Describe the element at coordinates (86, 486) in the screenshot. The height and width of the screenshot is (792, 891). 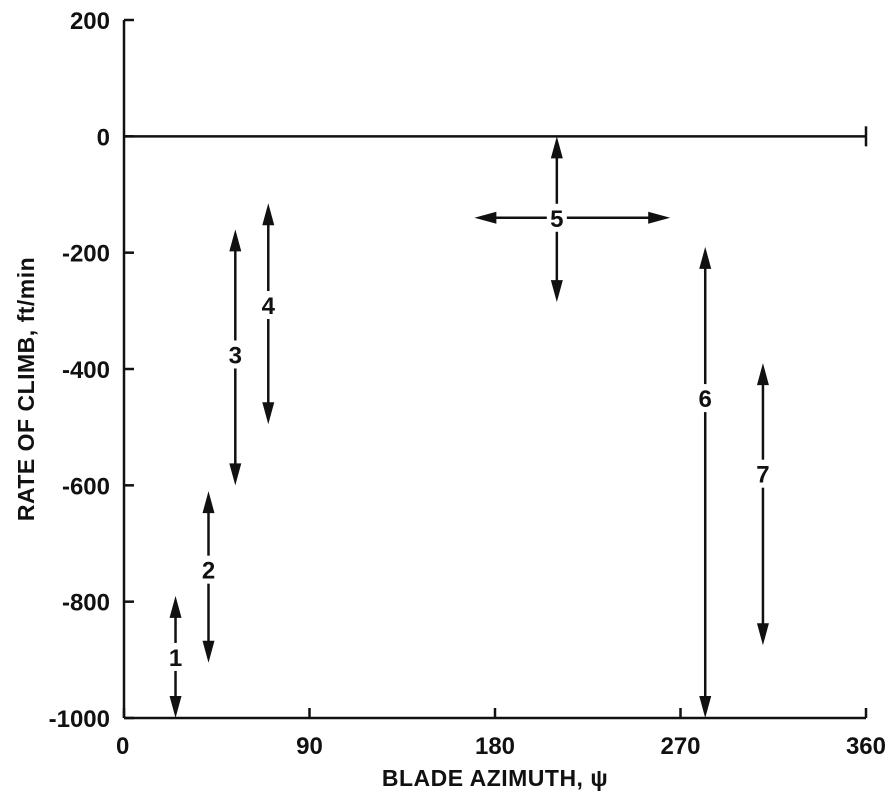
I see `y-tick-label: -600` at that location.